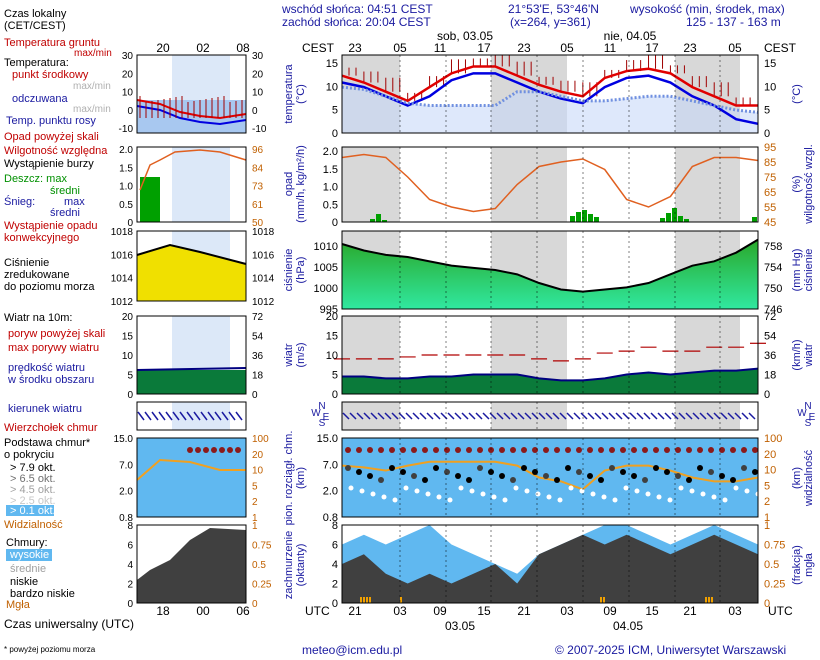 The width and height of the screenshot is (820, 660). What do you see at coordinates (24, 582) in the screenshot?
I see `low-cloud-label: niskie` at bounding box center [24, 582].